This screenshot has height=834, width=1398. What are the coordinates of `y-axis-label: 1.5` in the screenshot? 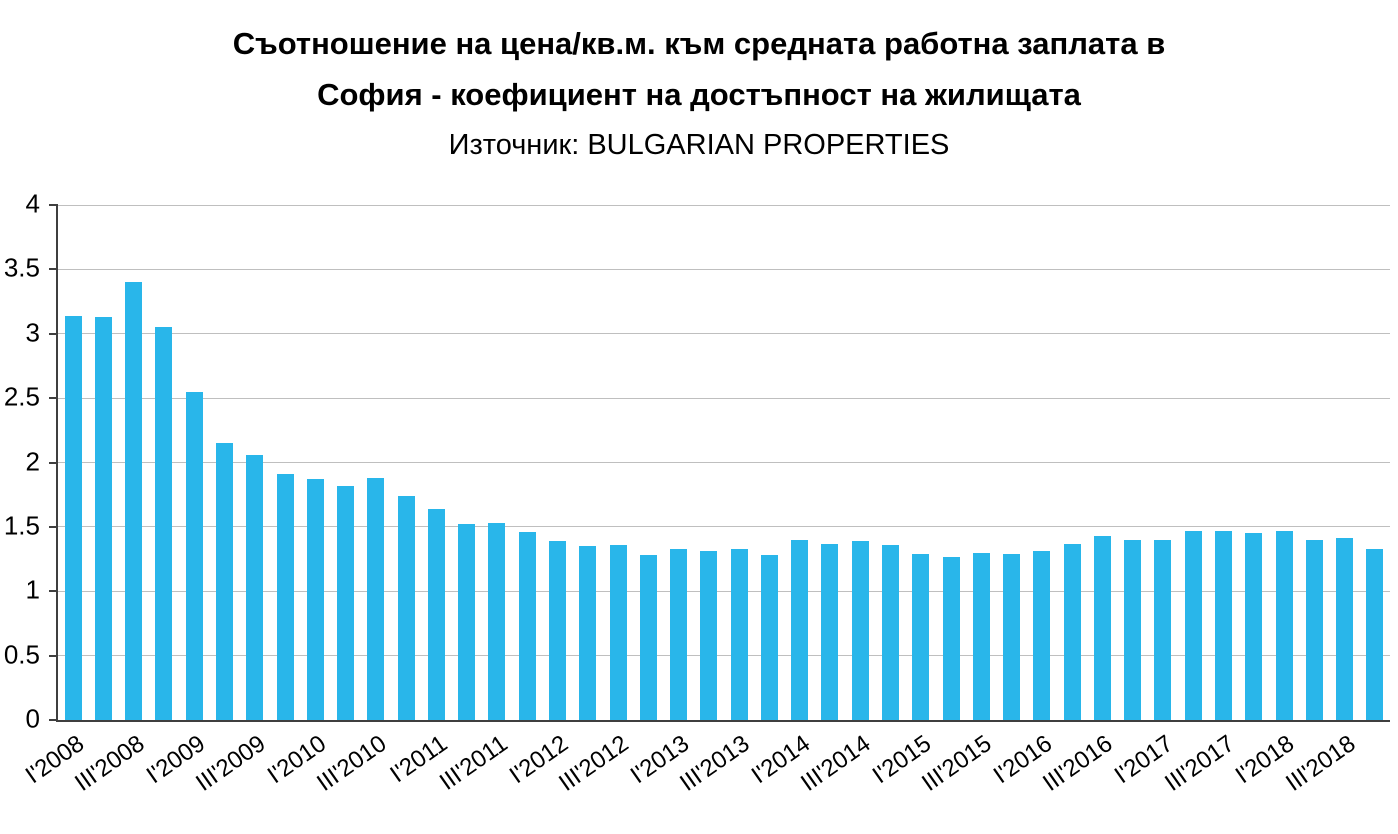 It's located at (21, 525).